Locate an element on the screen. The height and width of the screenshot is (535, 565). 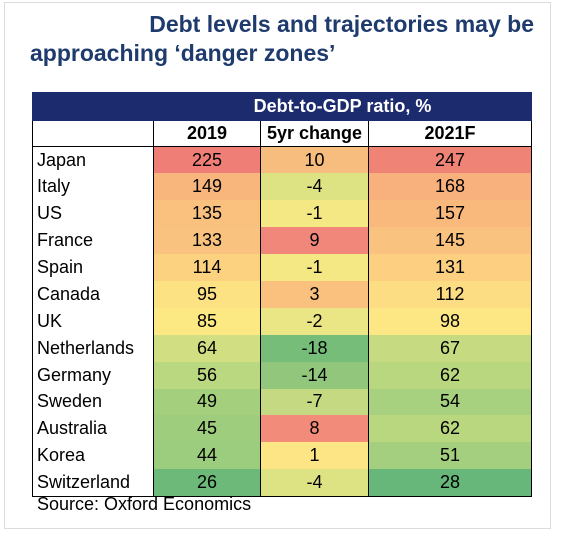
value-5yr-change-cell: 8 is located at coordinates (314, 429).